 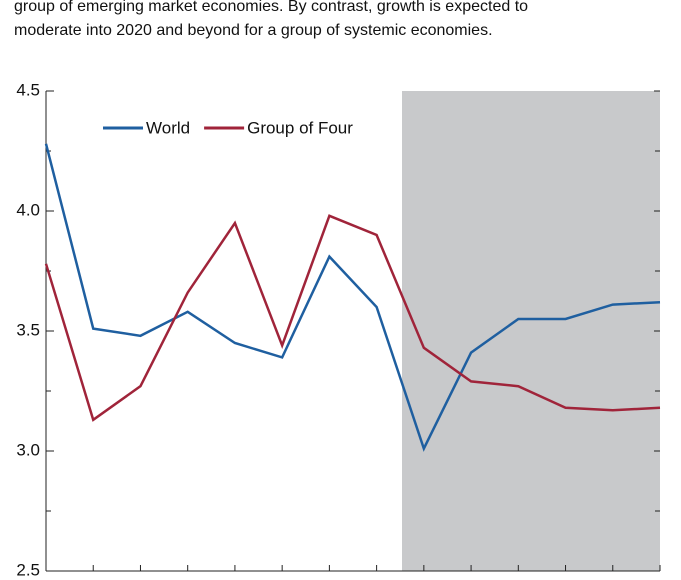 I want to click on legend-label: Group of Four, so click(x=300, y=127).